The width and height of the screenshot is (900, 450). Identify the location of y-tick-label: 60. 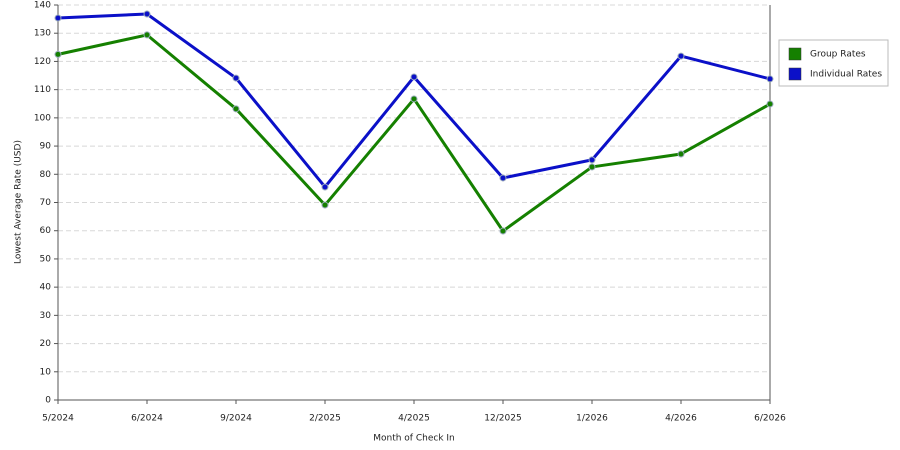
(46, 231).